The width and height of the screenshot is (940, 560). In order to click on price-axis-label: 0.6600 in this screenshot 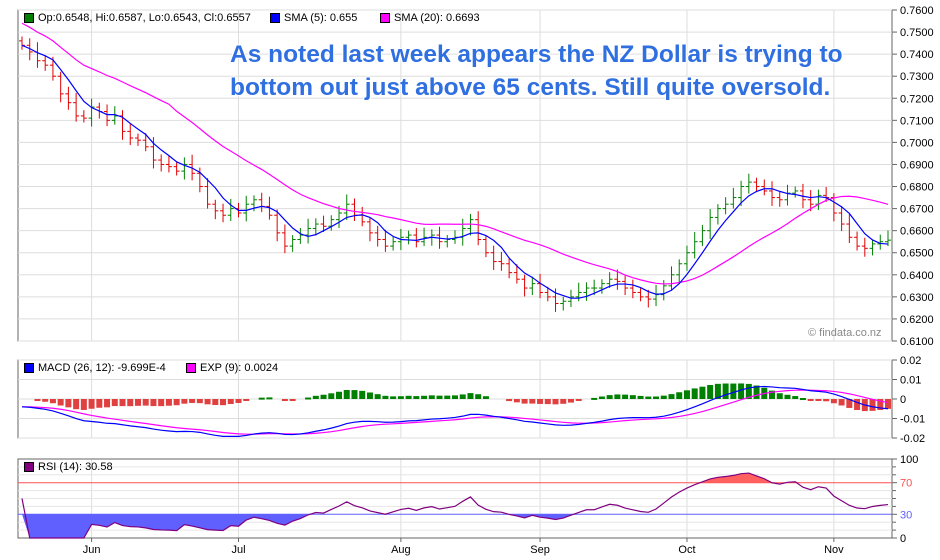, I will do `click(917, 232)`.